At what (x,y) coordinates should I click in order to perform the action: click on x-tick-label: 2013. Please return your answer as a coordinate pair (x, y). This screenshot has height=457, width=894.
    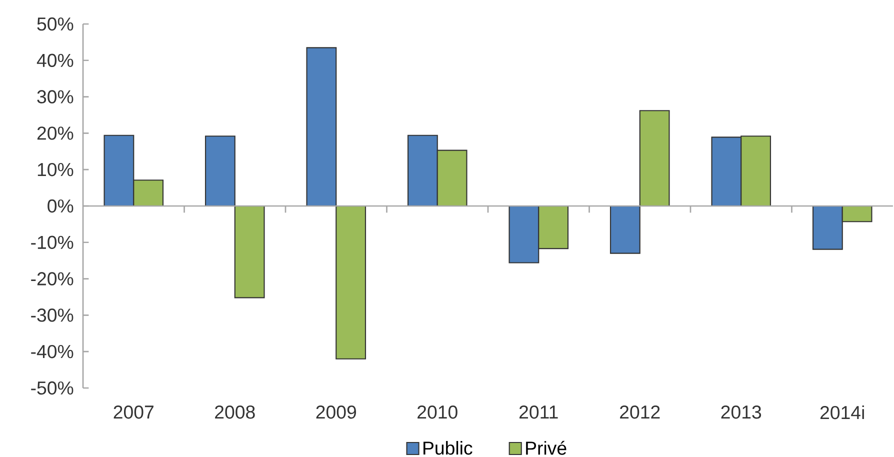
    Looking at the image, I should click on (741, 412).